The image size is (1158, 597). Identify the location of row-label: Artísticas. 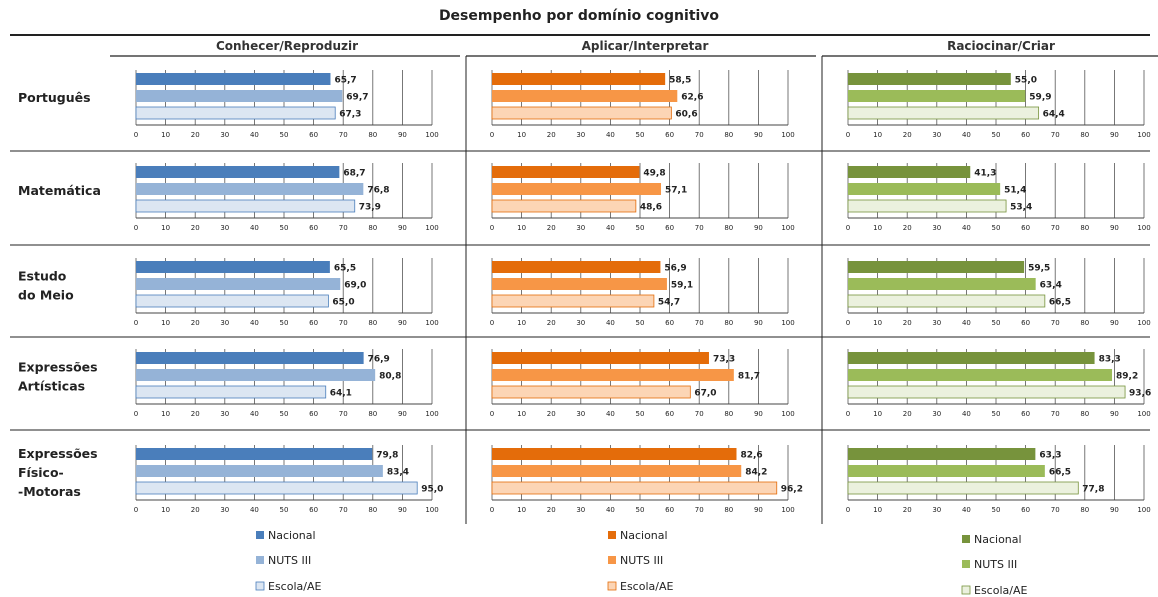
(51, 386).